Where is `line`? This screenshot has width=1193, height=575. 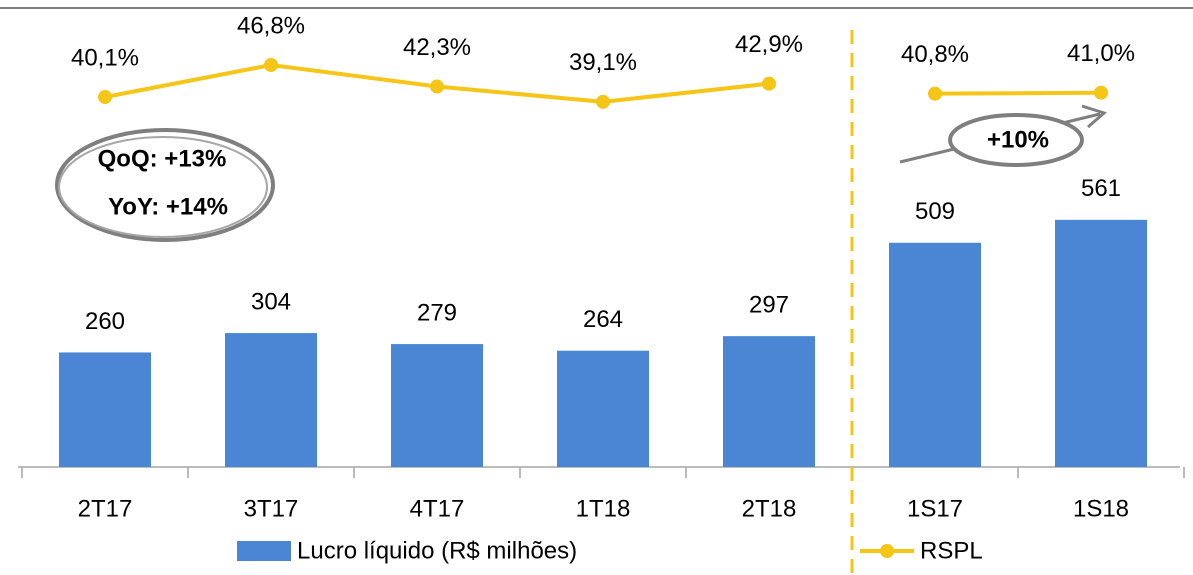 line is located at coordinates (1018, 93).